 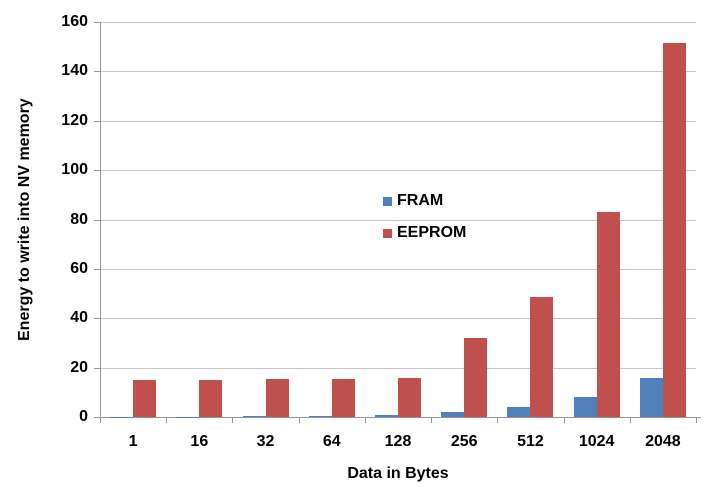 I want to click on x-axis-title: Data in Bytes, so click(x=398, y=473).